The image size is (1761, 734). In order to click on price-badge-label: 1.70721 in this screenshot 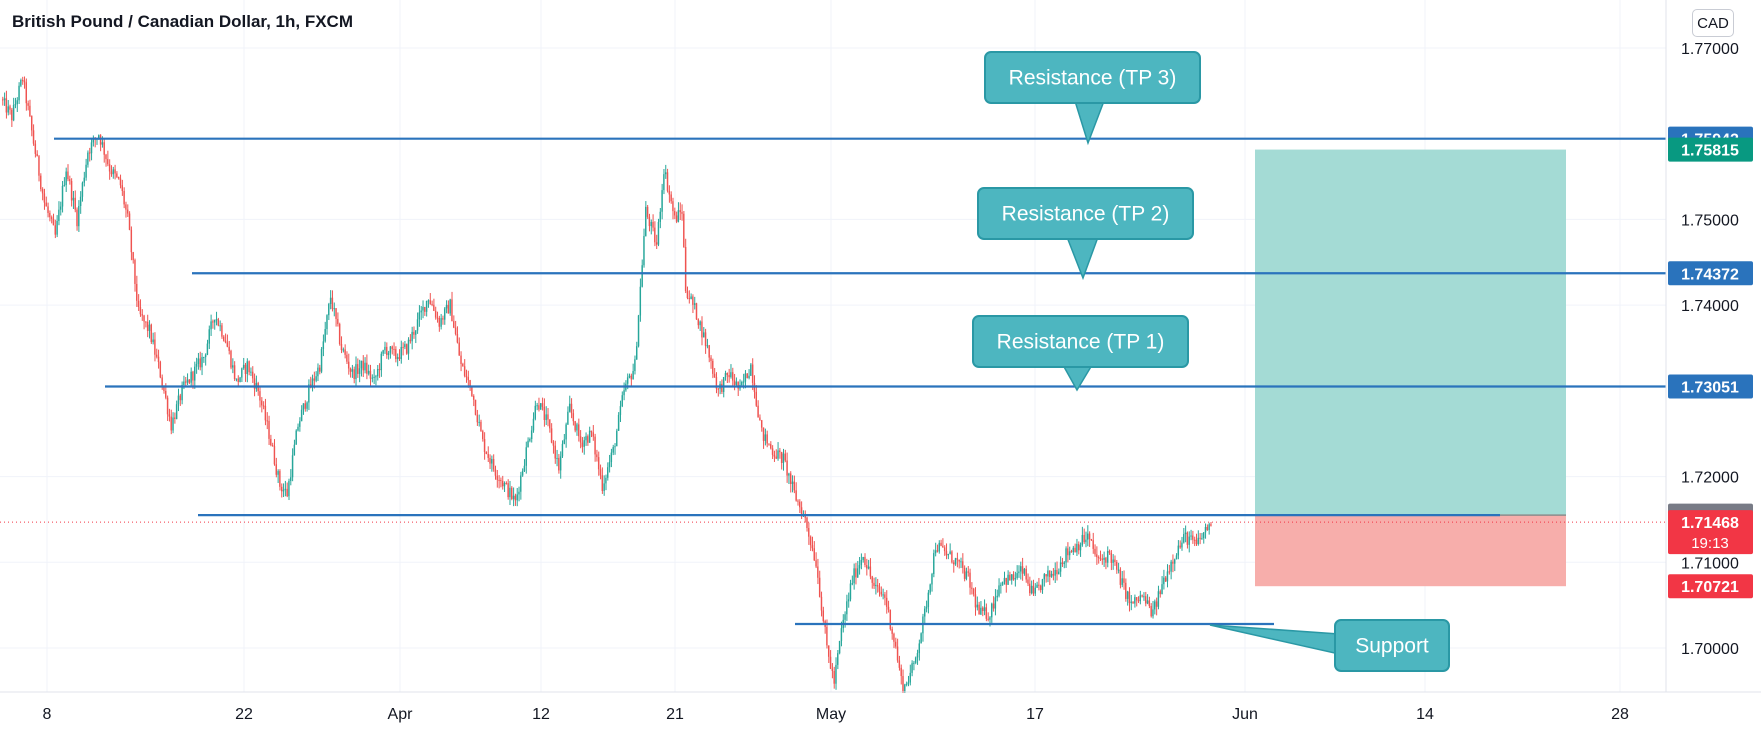, I will do `click(1710, 587)`.